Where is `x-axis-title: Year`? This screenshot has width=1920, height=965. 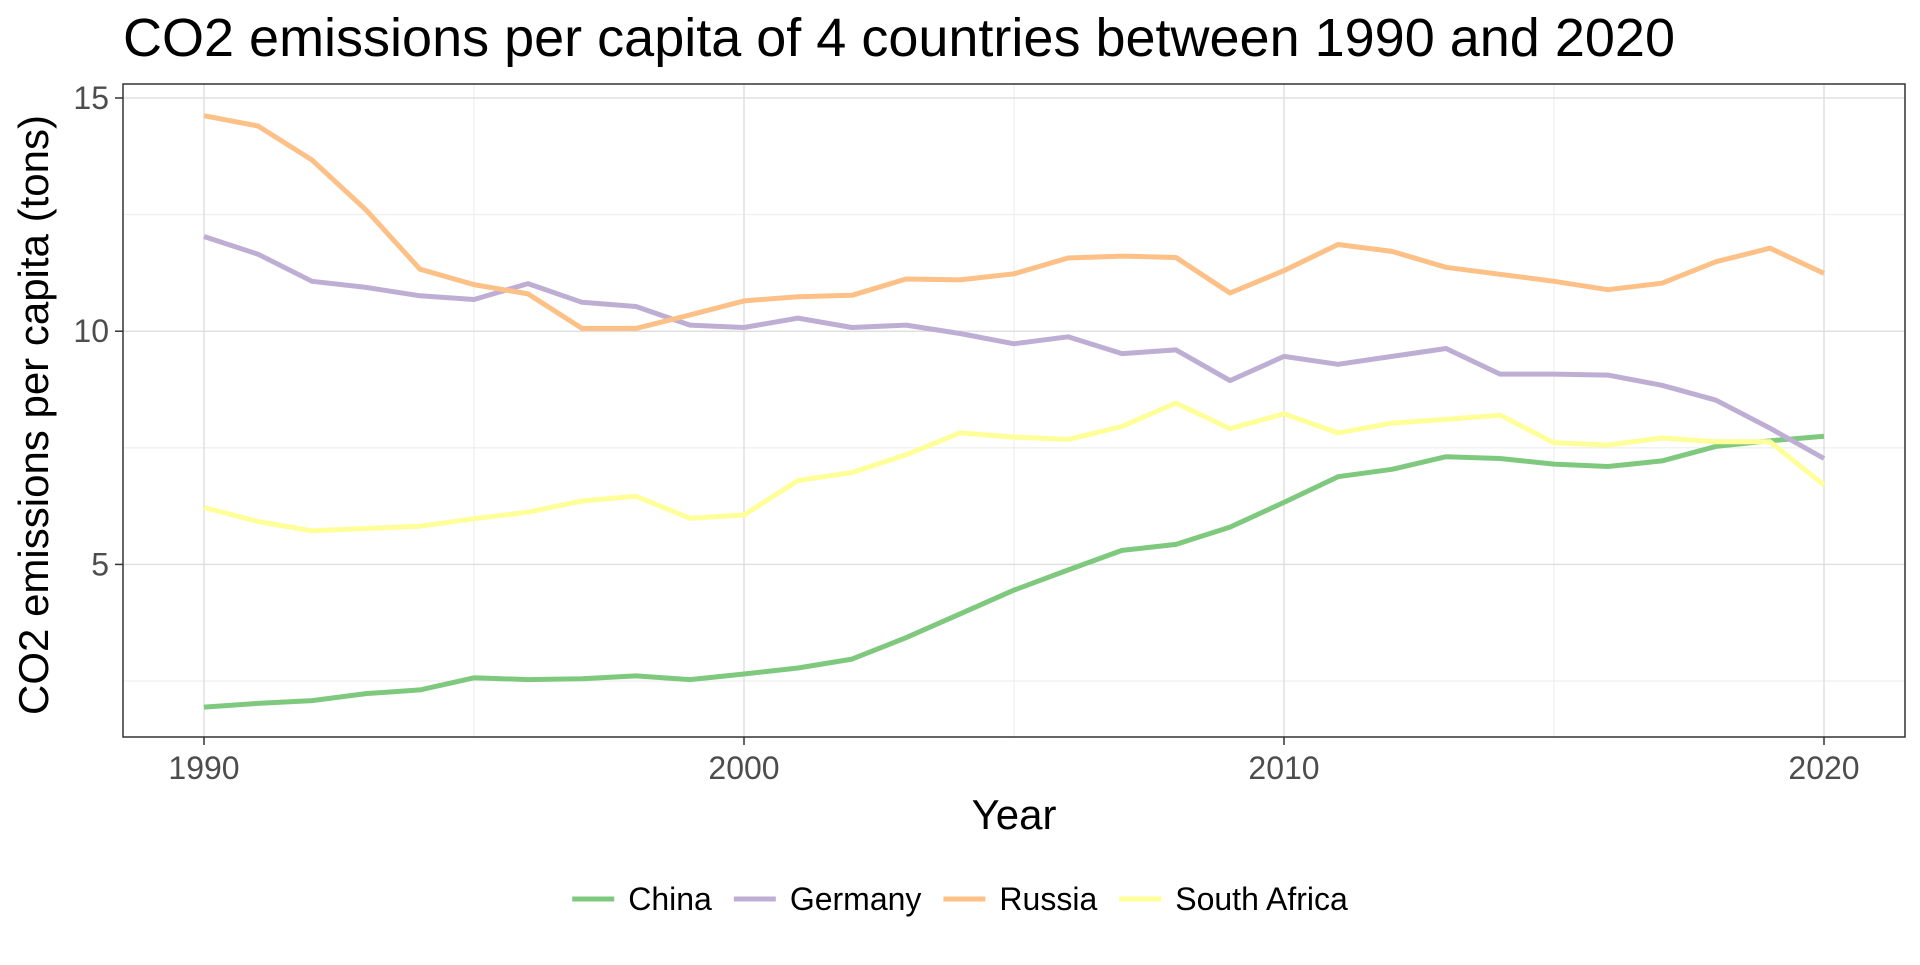 x-axis-title: Year is located at coordinates (1014, 814).